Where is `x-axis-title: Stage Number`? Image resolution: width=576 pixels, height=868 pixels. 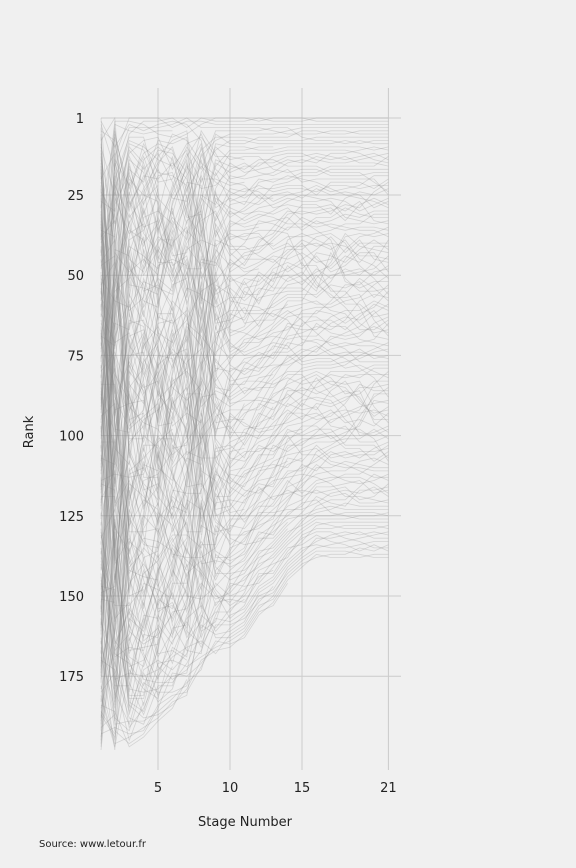
x-axis-title: Stage Number is located at coordinates (245, 822).